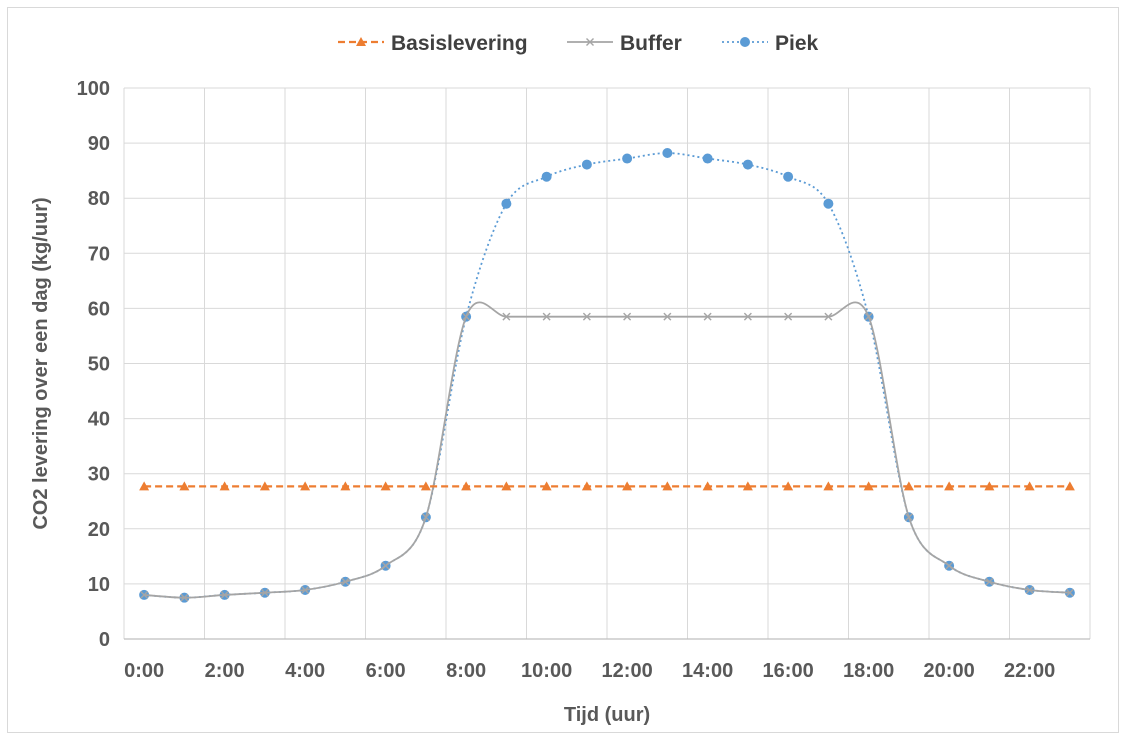  I want to click on y-tick-label: 80, so click(99, 199).